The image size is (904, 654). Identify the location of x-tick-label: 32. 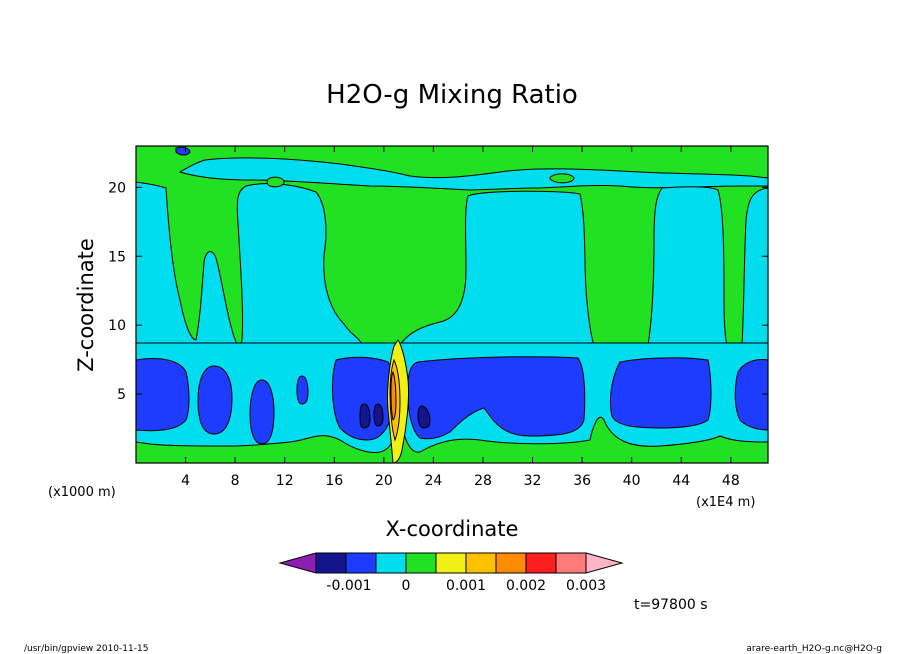
(533, 481).